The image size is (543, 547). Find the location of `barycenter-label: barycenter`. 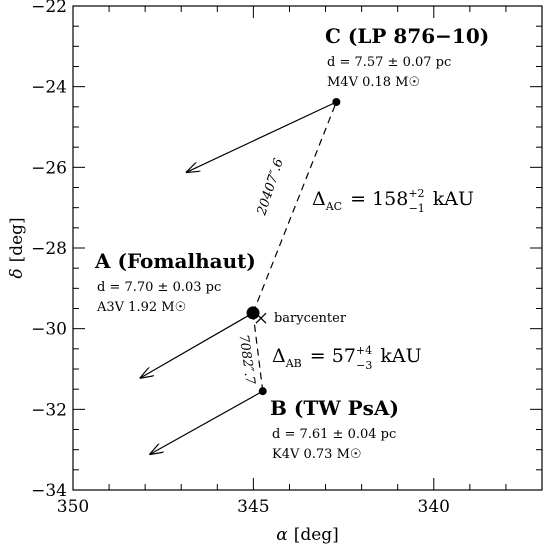

barycenter-label: barycenter is located at coordinates (310, 318).